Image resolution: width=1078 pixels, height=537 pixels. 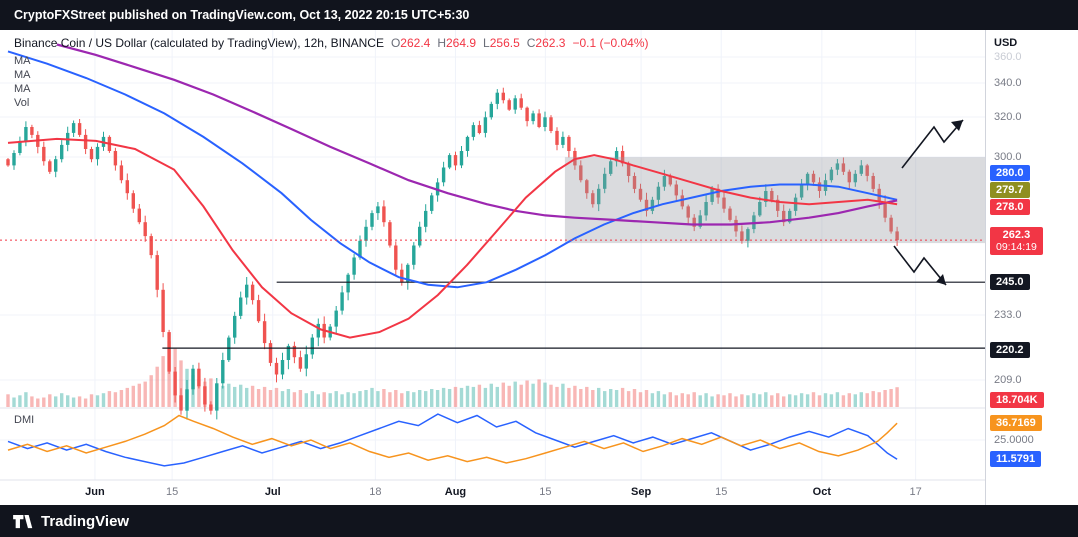 I want to click on price-axis-badge: 36.7169, so click(x=1016, y=423).